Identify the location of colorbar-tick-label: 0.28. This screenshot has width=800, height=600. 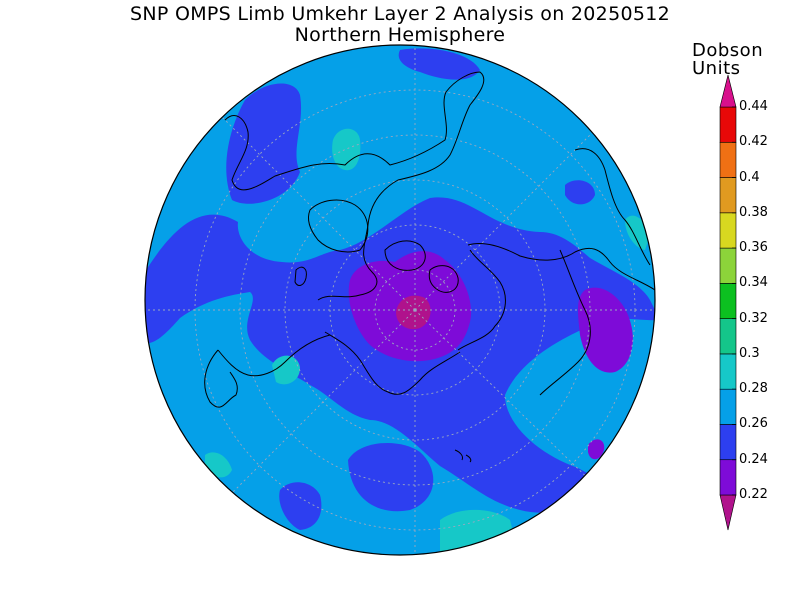
(753, 389).